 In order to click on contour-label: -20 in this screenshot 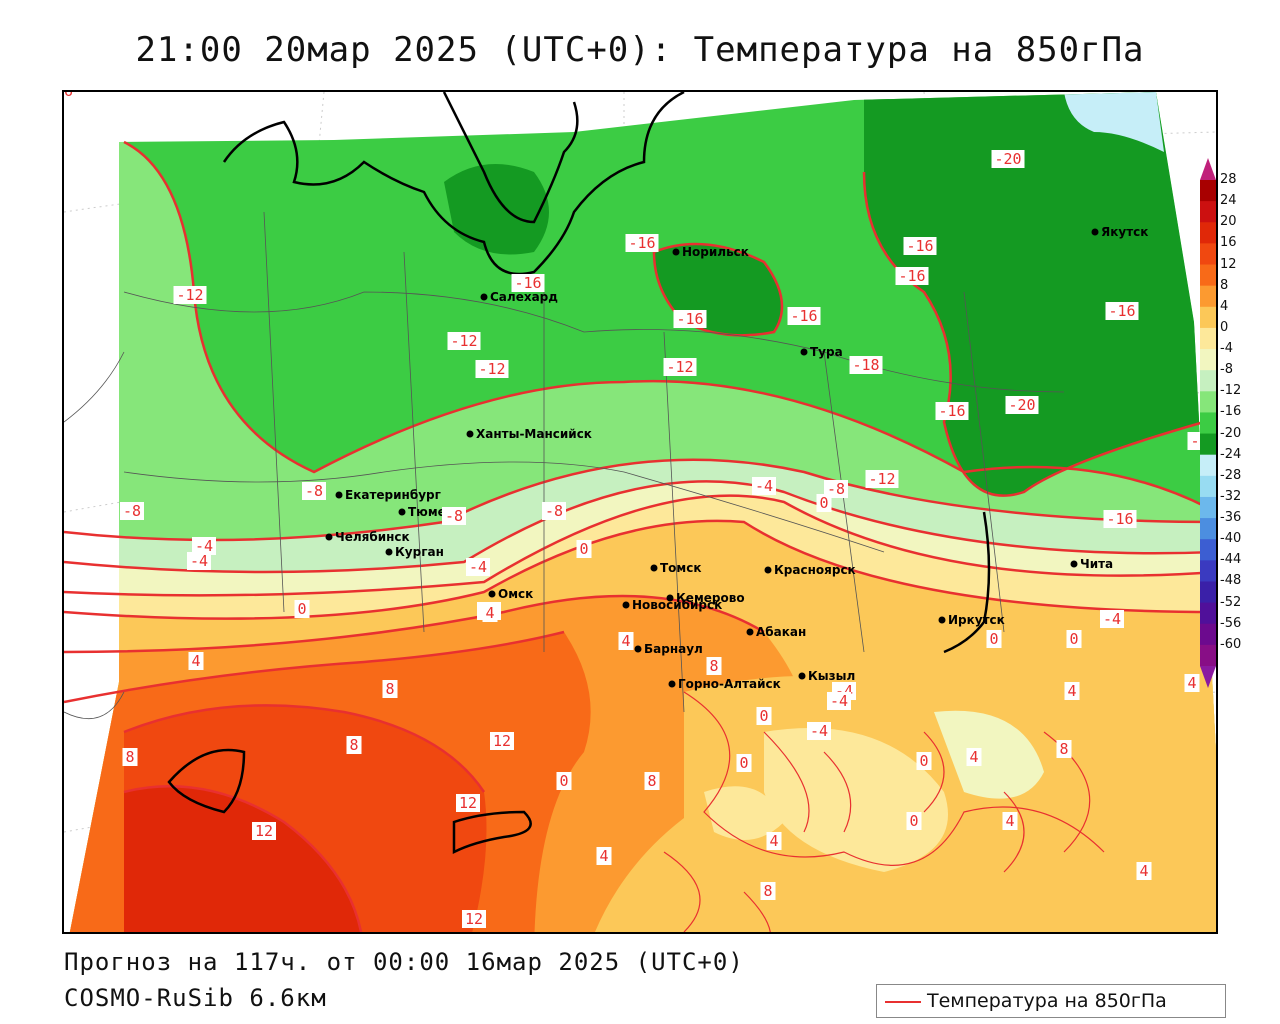, I will do `click(1007, 159)`.